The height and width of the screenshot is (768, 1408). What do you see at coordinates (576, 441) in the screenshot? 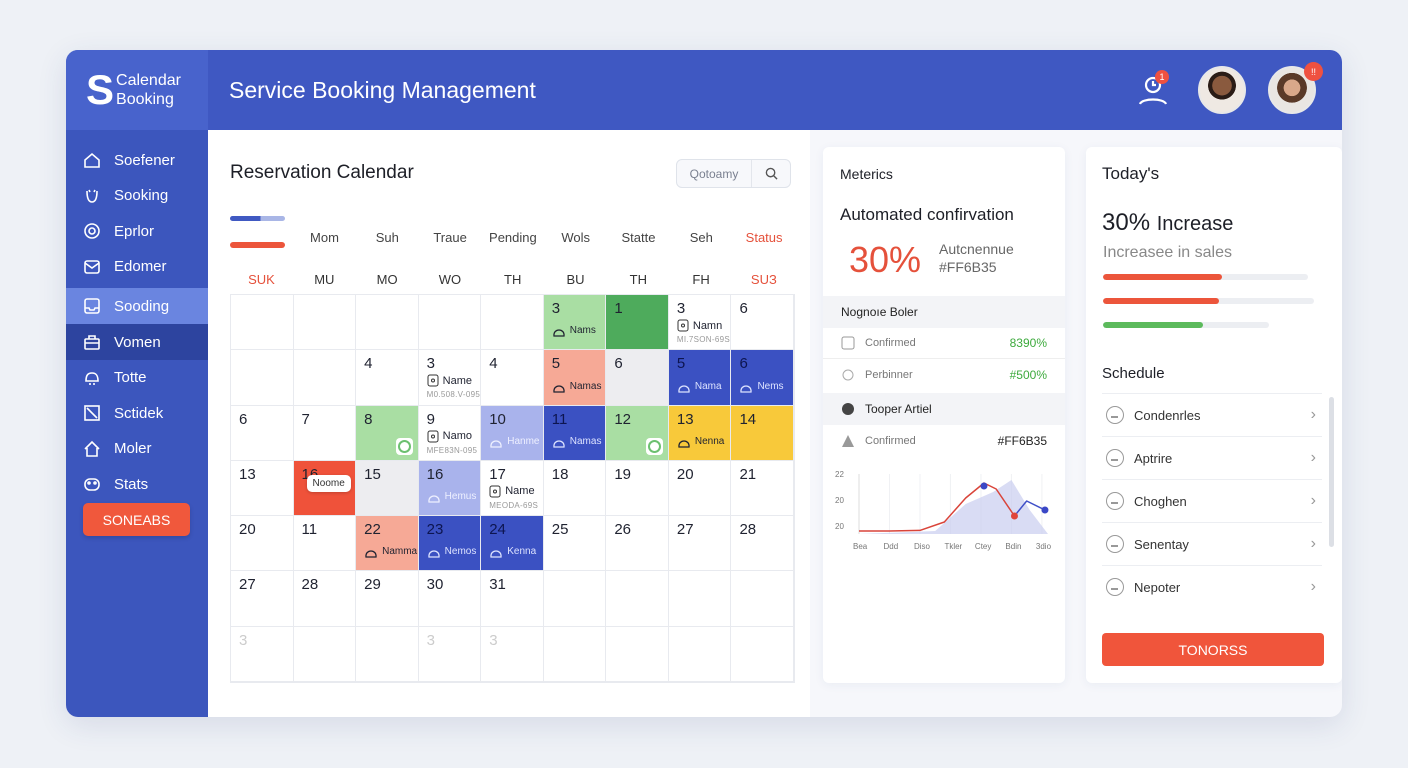
I see `booking-entry: Namas` at bounding box center [576, 441].